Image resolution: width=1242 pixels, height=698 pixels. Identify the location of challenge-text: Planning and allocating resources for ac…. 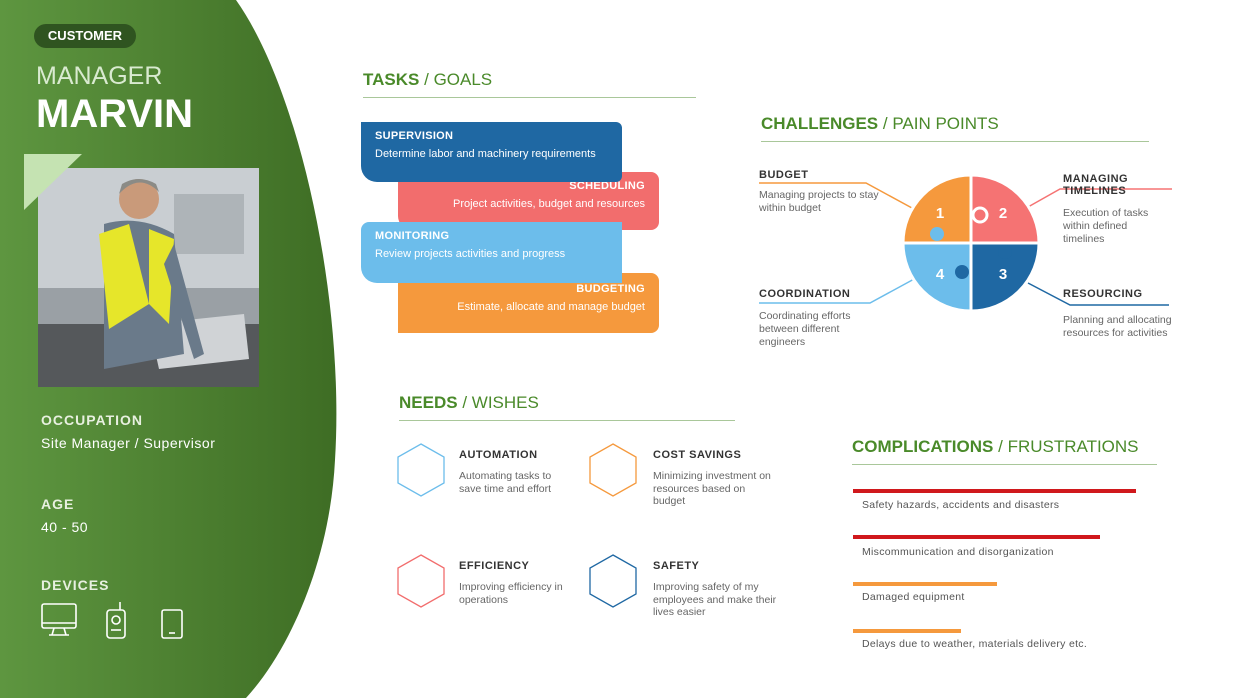
(1117, 326).